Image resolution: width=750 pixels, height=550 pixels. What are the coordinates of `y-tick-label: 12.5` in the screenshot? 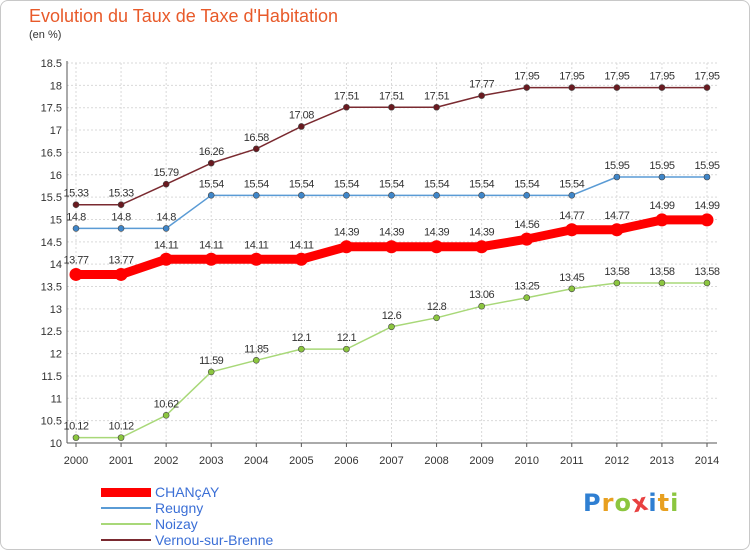 It's located at (51, 332).